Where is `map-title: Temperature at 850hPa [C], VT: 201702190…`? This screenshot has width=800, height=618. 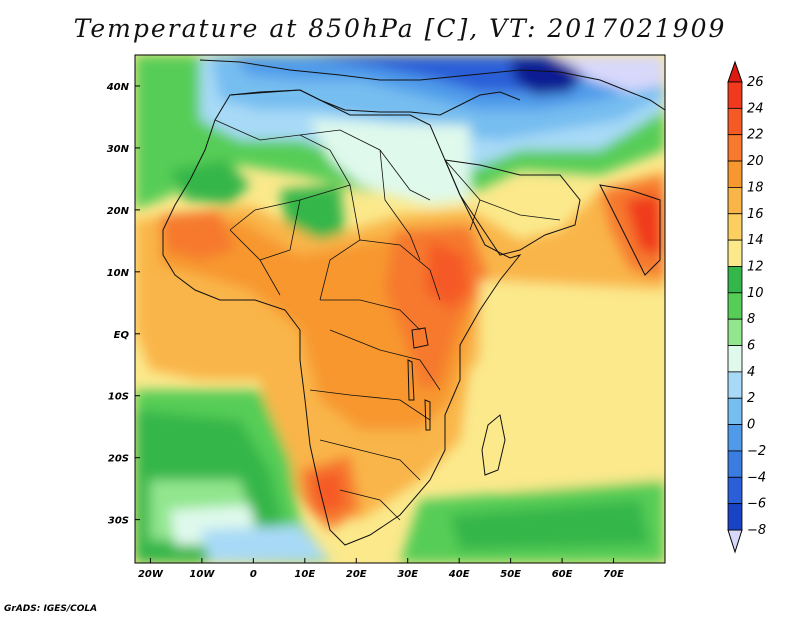
map-title: Temperature at 850hPa [C], VT: 201702190… is located at coordinates (400, 28).